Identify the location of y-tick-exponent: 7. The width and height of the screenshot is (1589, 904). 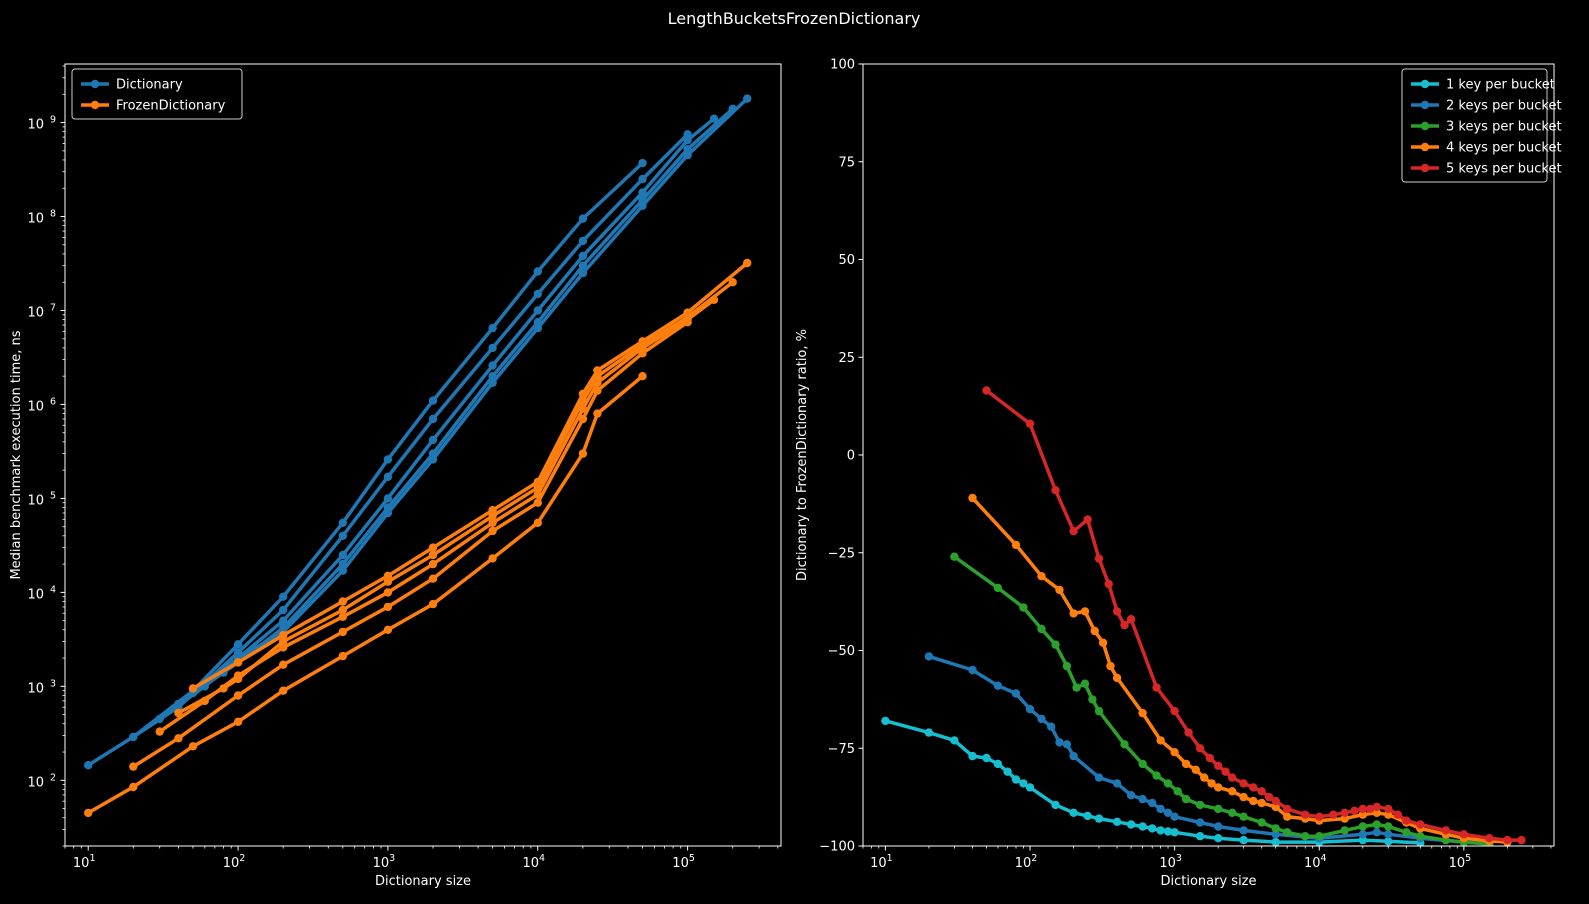
(53, 307).